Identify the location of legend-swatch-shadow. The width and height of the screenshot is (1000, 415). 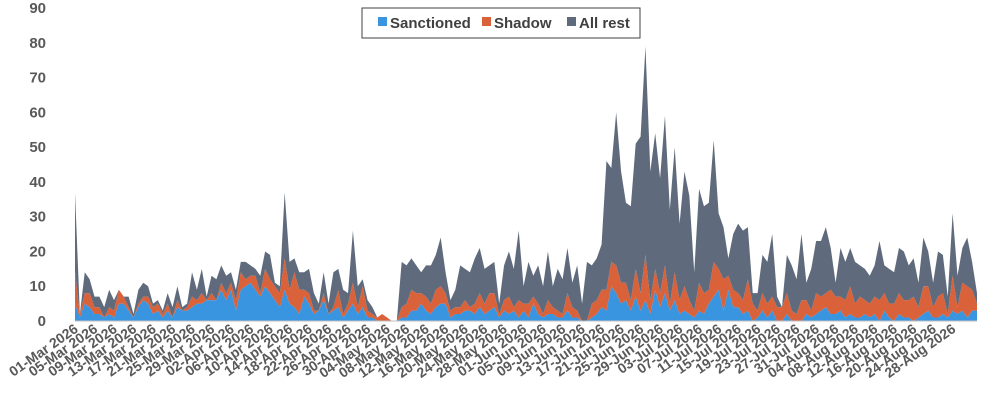
(486, 21).